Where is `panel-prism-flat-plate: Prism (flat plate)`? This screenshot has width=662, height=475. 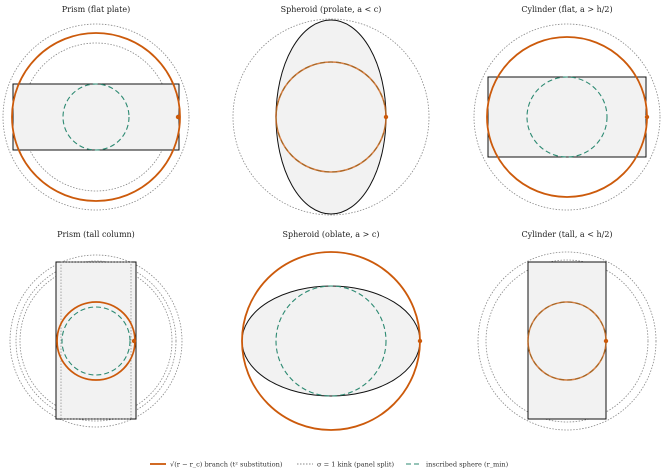
panel-prism-flat-plate: Prism (flat plate) is located at coordinates (96, 108).